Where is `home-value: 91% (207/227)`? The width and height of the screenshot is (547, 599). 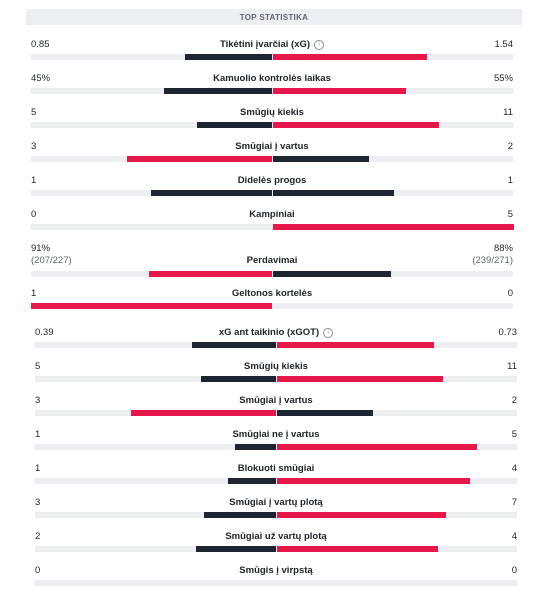
home-value: 91% (207/227) is located at coordinates (51, 255).